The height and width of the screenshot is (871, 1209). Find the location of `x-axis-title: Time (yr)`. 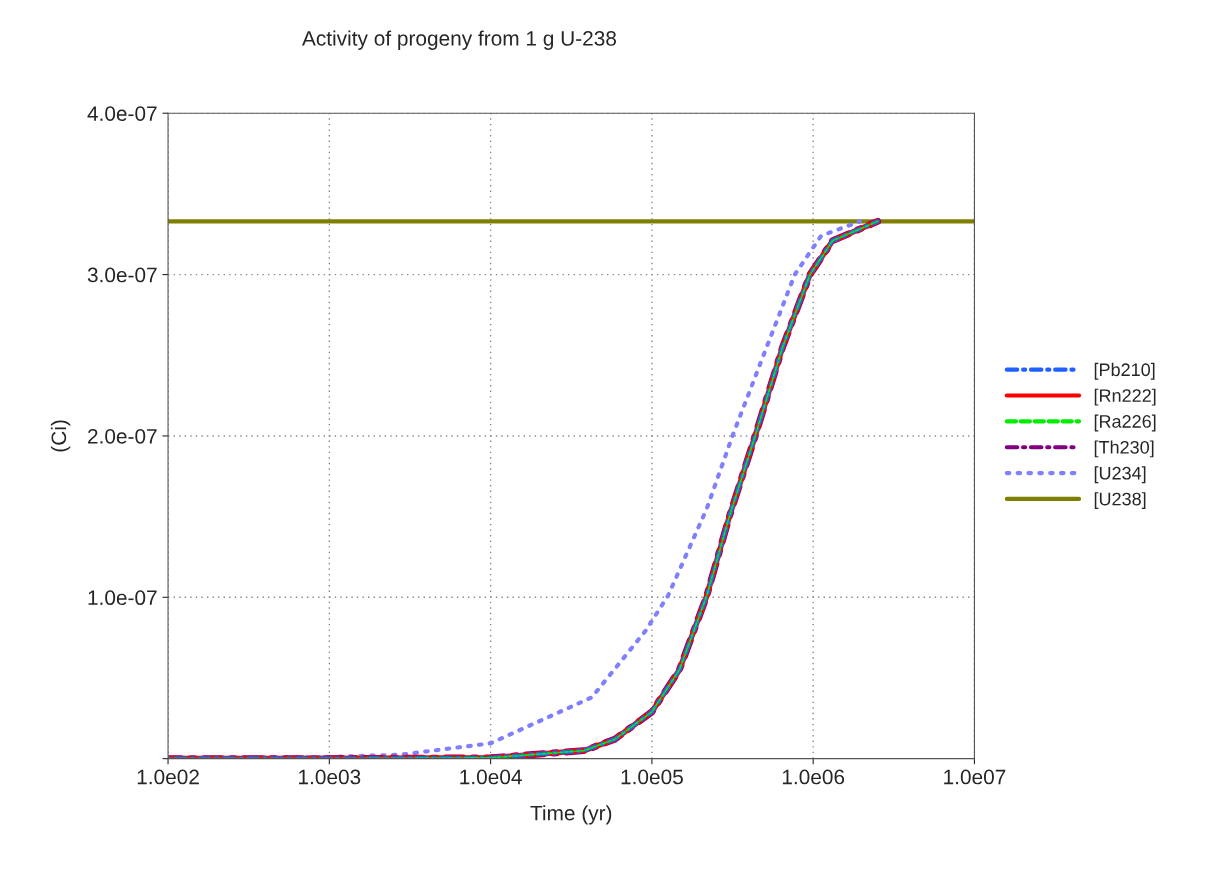

x-axis-title: Time (yr) is located at coordinates (571, 815).